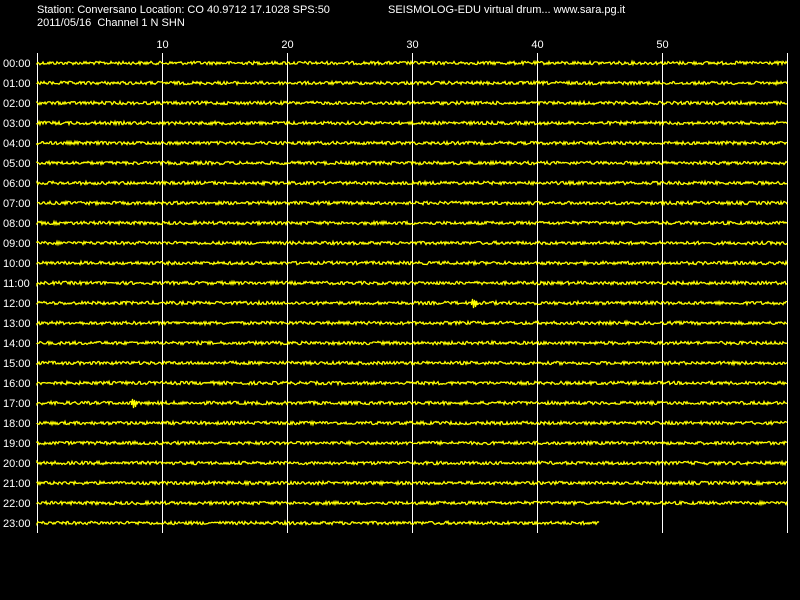 This screenshot has height=600, width=800. What do you see at coordinates (17, 104) in the screenshot?
I see `hour-label: 02:00` at bounding box center [17, 104].